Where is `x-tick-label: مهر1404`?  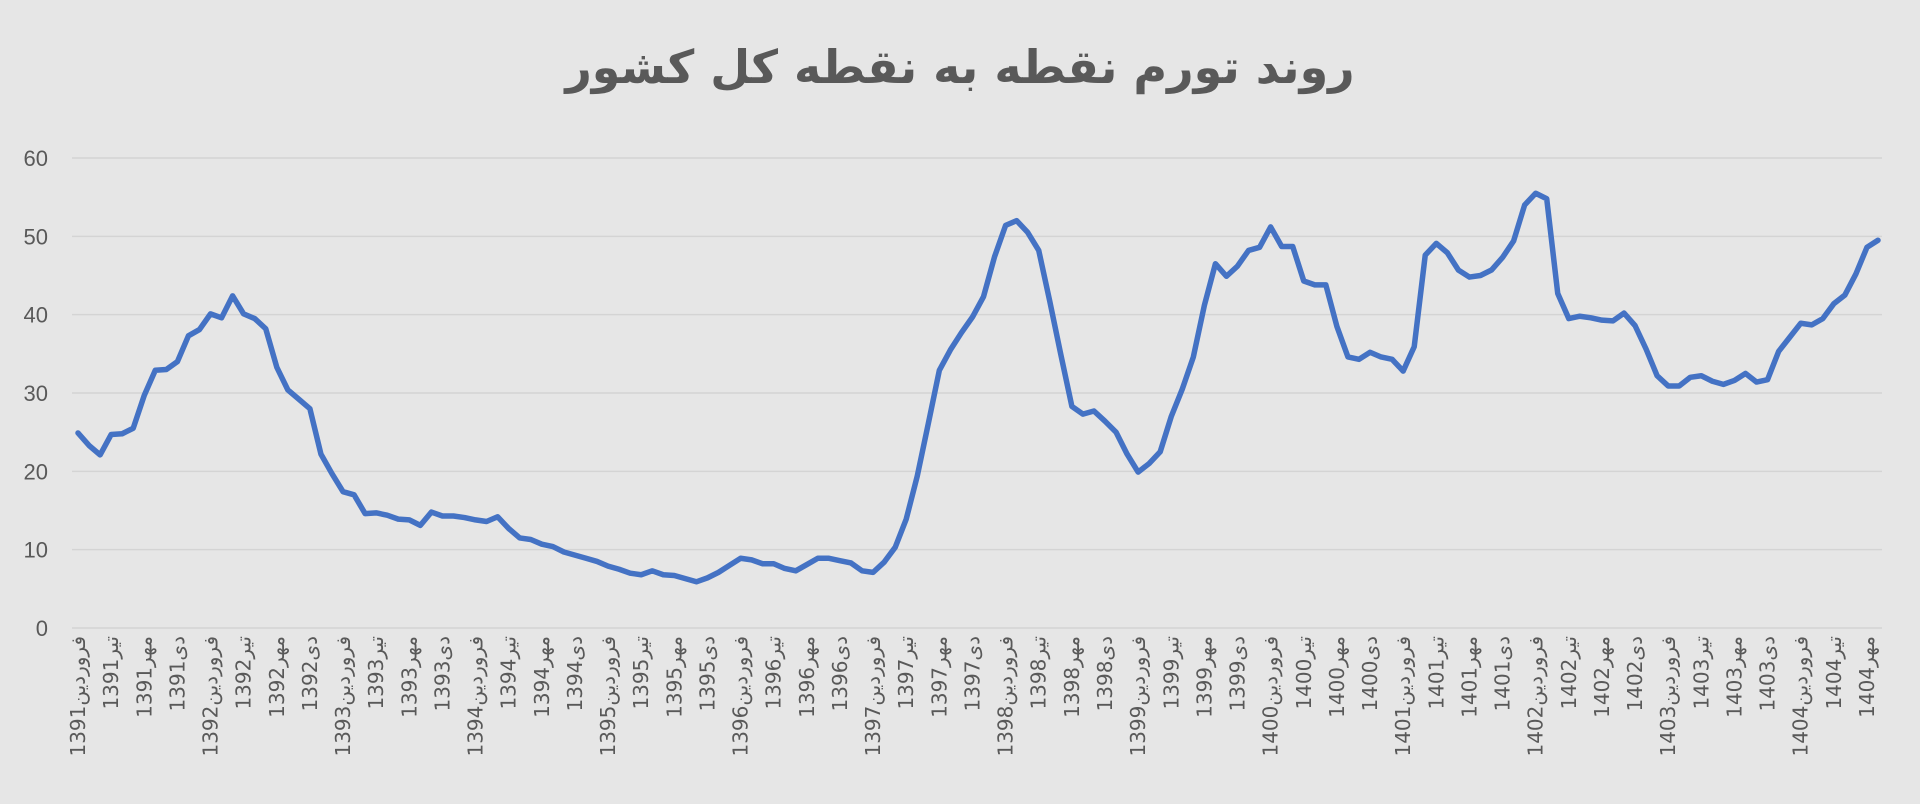 x-tick-label: مهر1404 is located at coordinates (1867, 677).